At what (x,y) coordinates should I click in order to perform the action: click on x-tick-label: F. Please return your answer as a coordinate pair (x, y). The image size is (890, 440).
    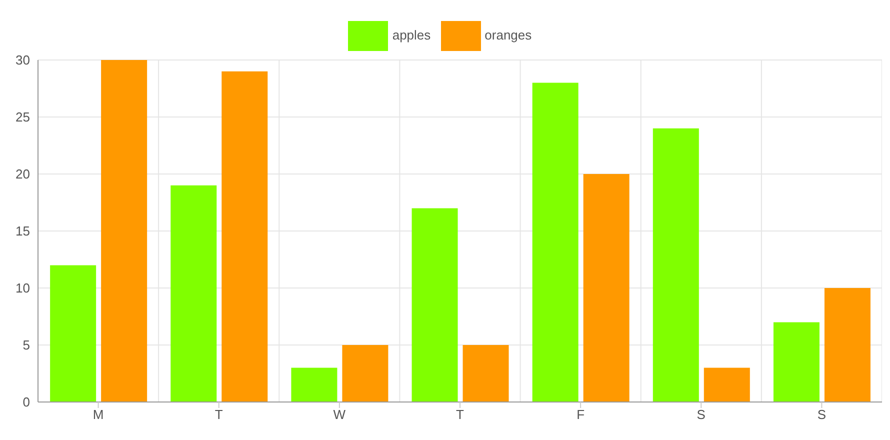
    Looking at the image, I should click on (580, 414).